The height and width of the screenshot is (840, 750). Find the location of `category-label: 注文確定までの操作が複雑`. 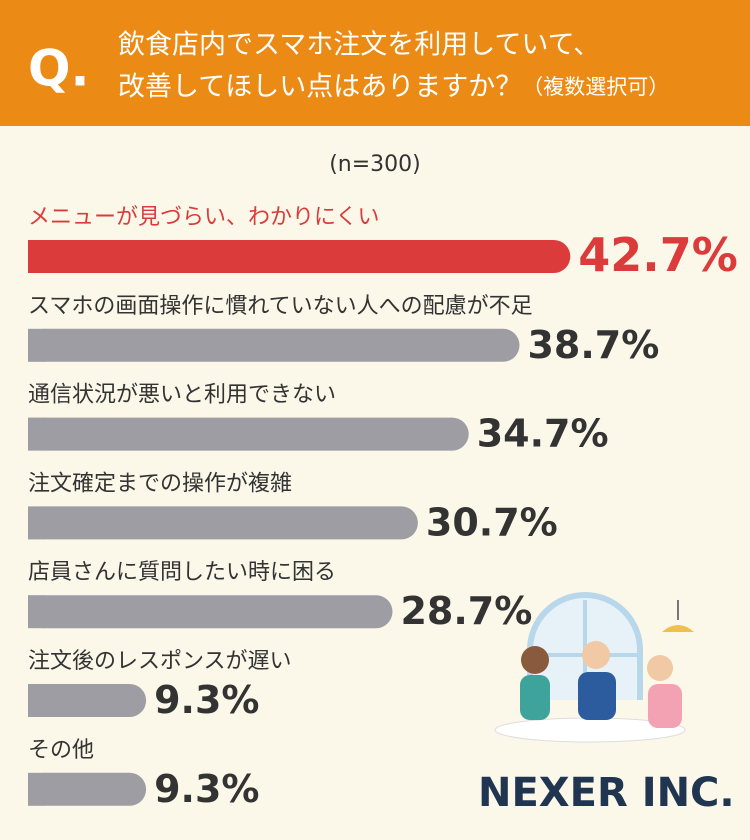

category-label: 注文確定までの操作が複雑 is located at coordinates (160, 483).